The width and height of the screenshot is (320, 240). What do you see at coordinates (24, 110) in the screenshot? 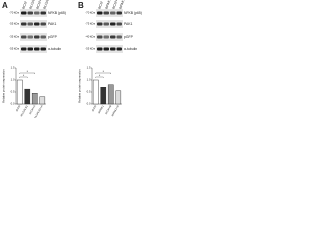
I see `x-tick-label: shLGALS1` at bounding box center [24, 110].